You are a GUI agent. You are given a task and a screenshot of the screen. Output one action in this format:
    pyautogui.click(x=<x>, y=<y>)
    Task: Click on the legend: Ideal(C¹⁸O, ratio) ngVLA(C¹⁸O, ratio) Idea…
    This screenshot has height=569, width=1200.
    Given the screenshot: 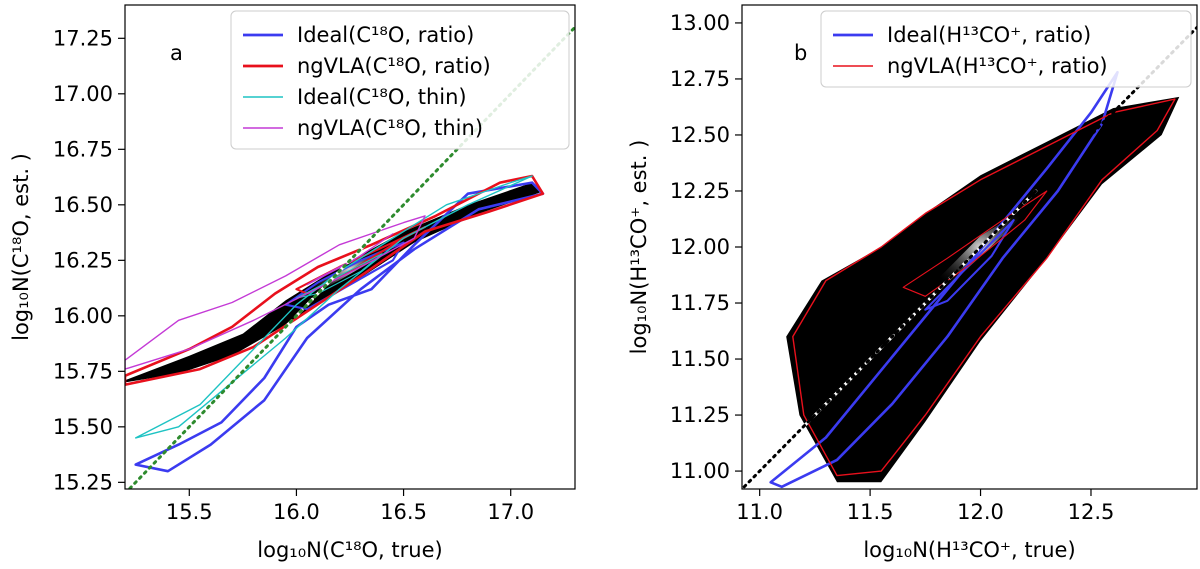 What is the action you would take?
    pyautogui.click(x=400, y=80)
    